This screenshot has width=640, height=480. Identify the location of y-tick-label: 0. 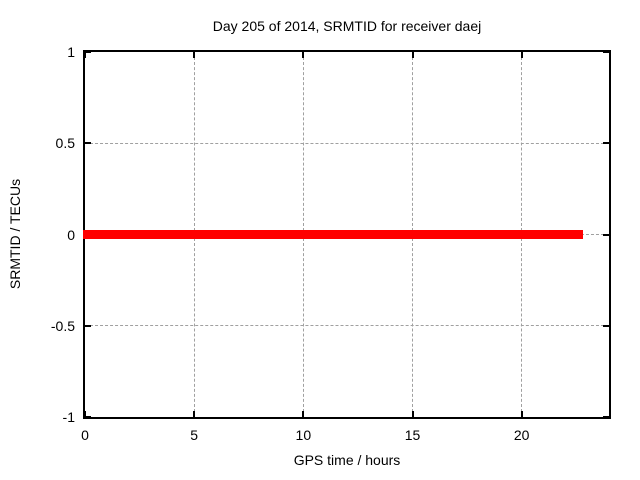
(71, 234).